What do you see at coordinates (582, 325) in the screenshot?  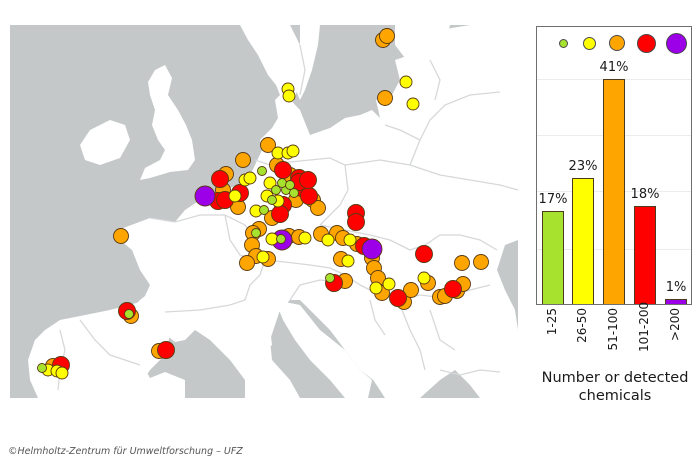 I see `category-label: 26-50` at bounding box center [582, 325].